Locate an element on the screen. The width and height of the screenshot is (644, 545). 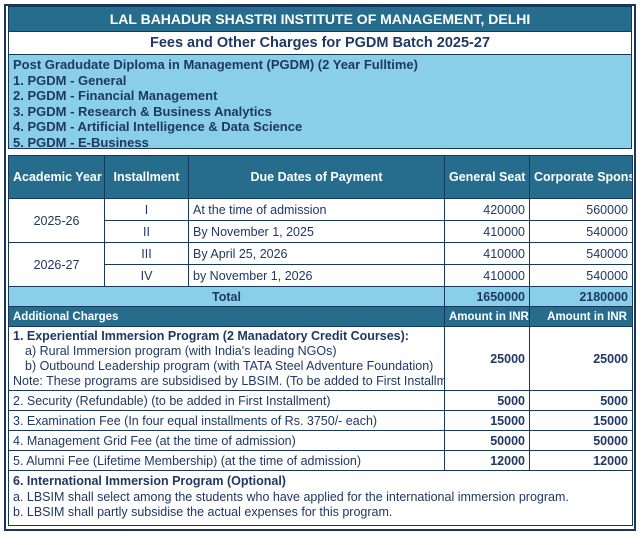
program-item: 2. PGDM - Financial Management is located at coordinates (115, 96).